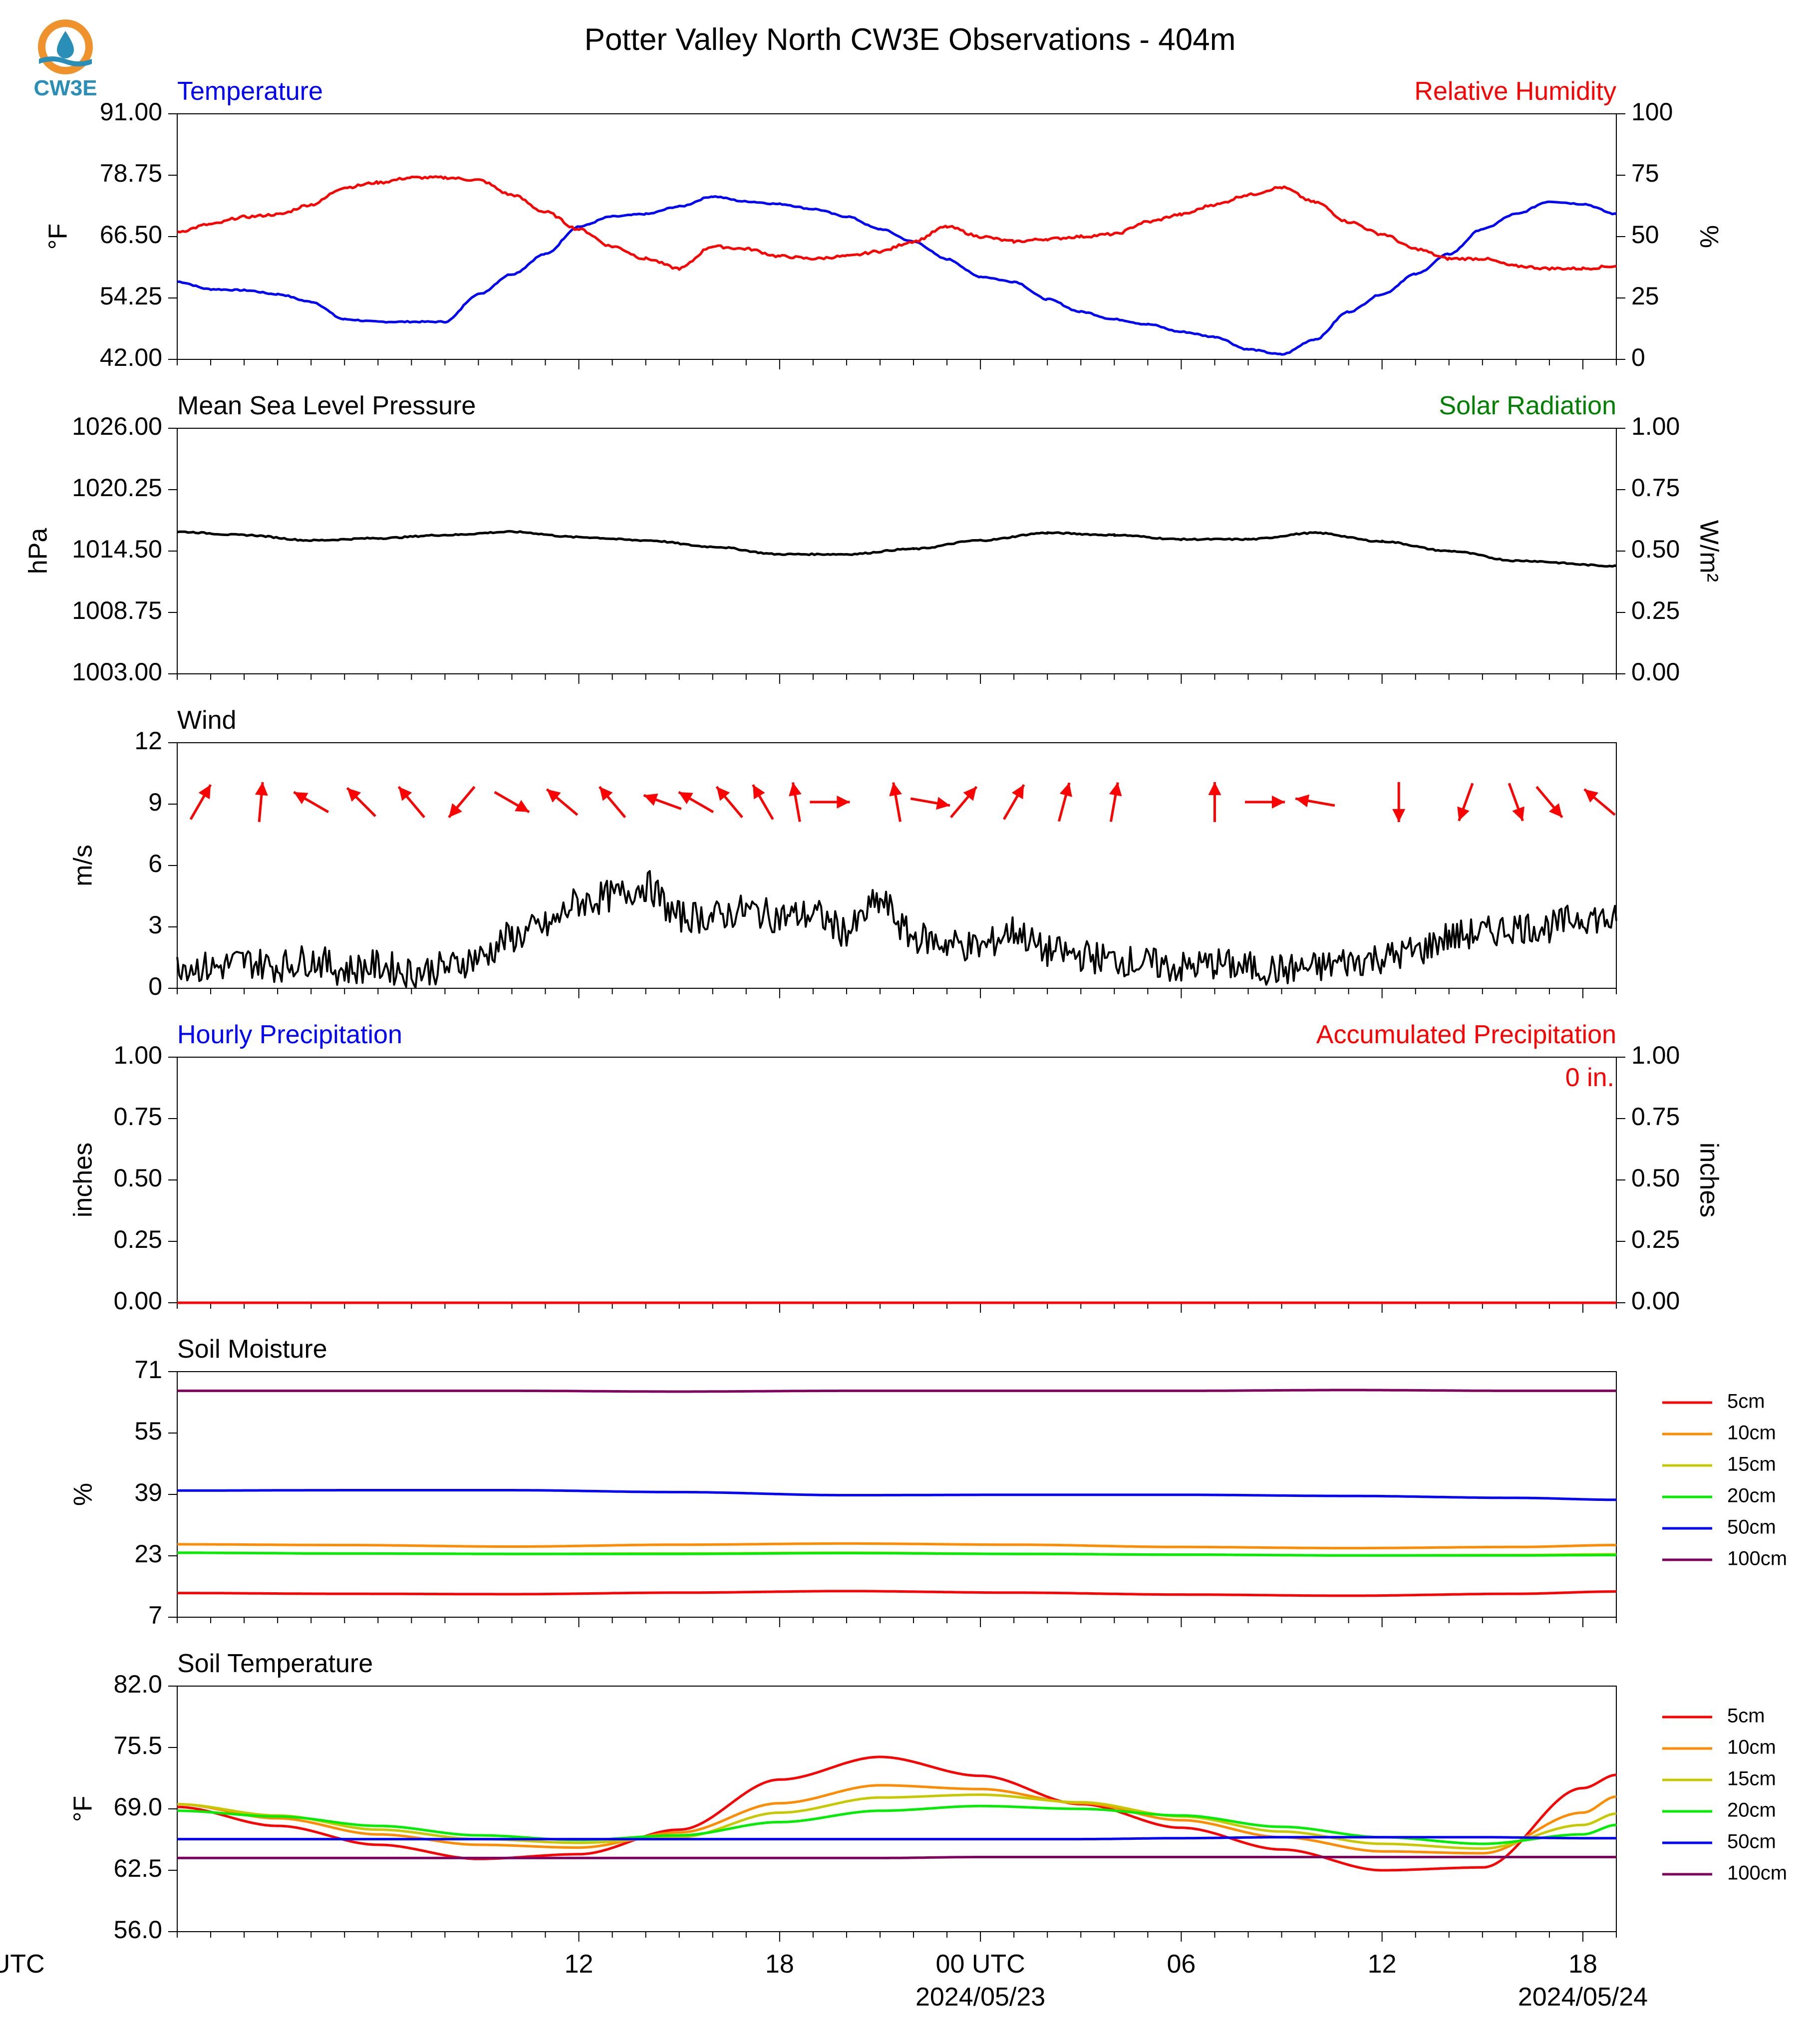 The height and width of the screenshot is (2028, 1820). Describe the element at coordinates (117, 610) in the screenshot. I see `y-tick-label: 1008.75` at that location.